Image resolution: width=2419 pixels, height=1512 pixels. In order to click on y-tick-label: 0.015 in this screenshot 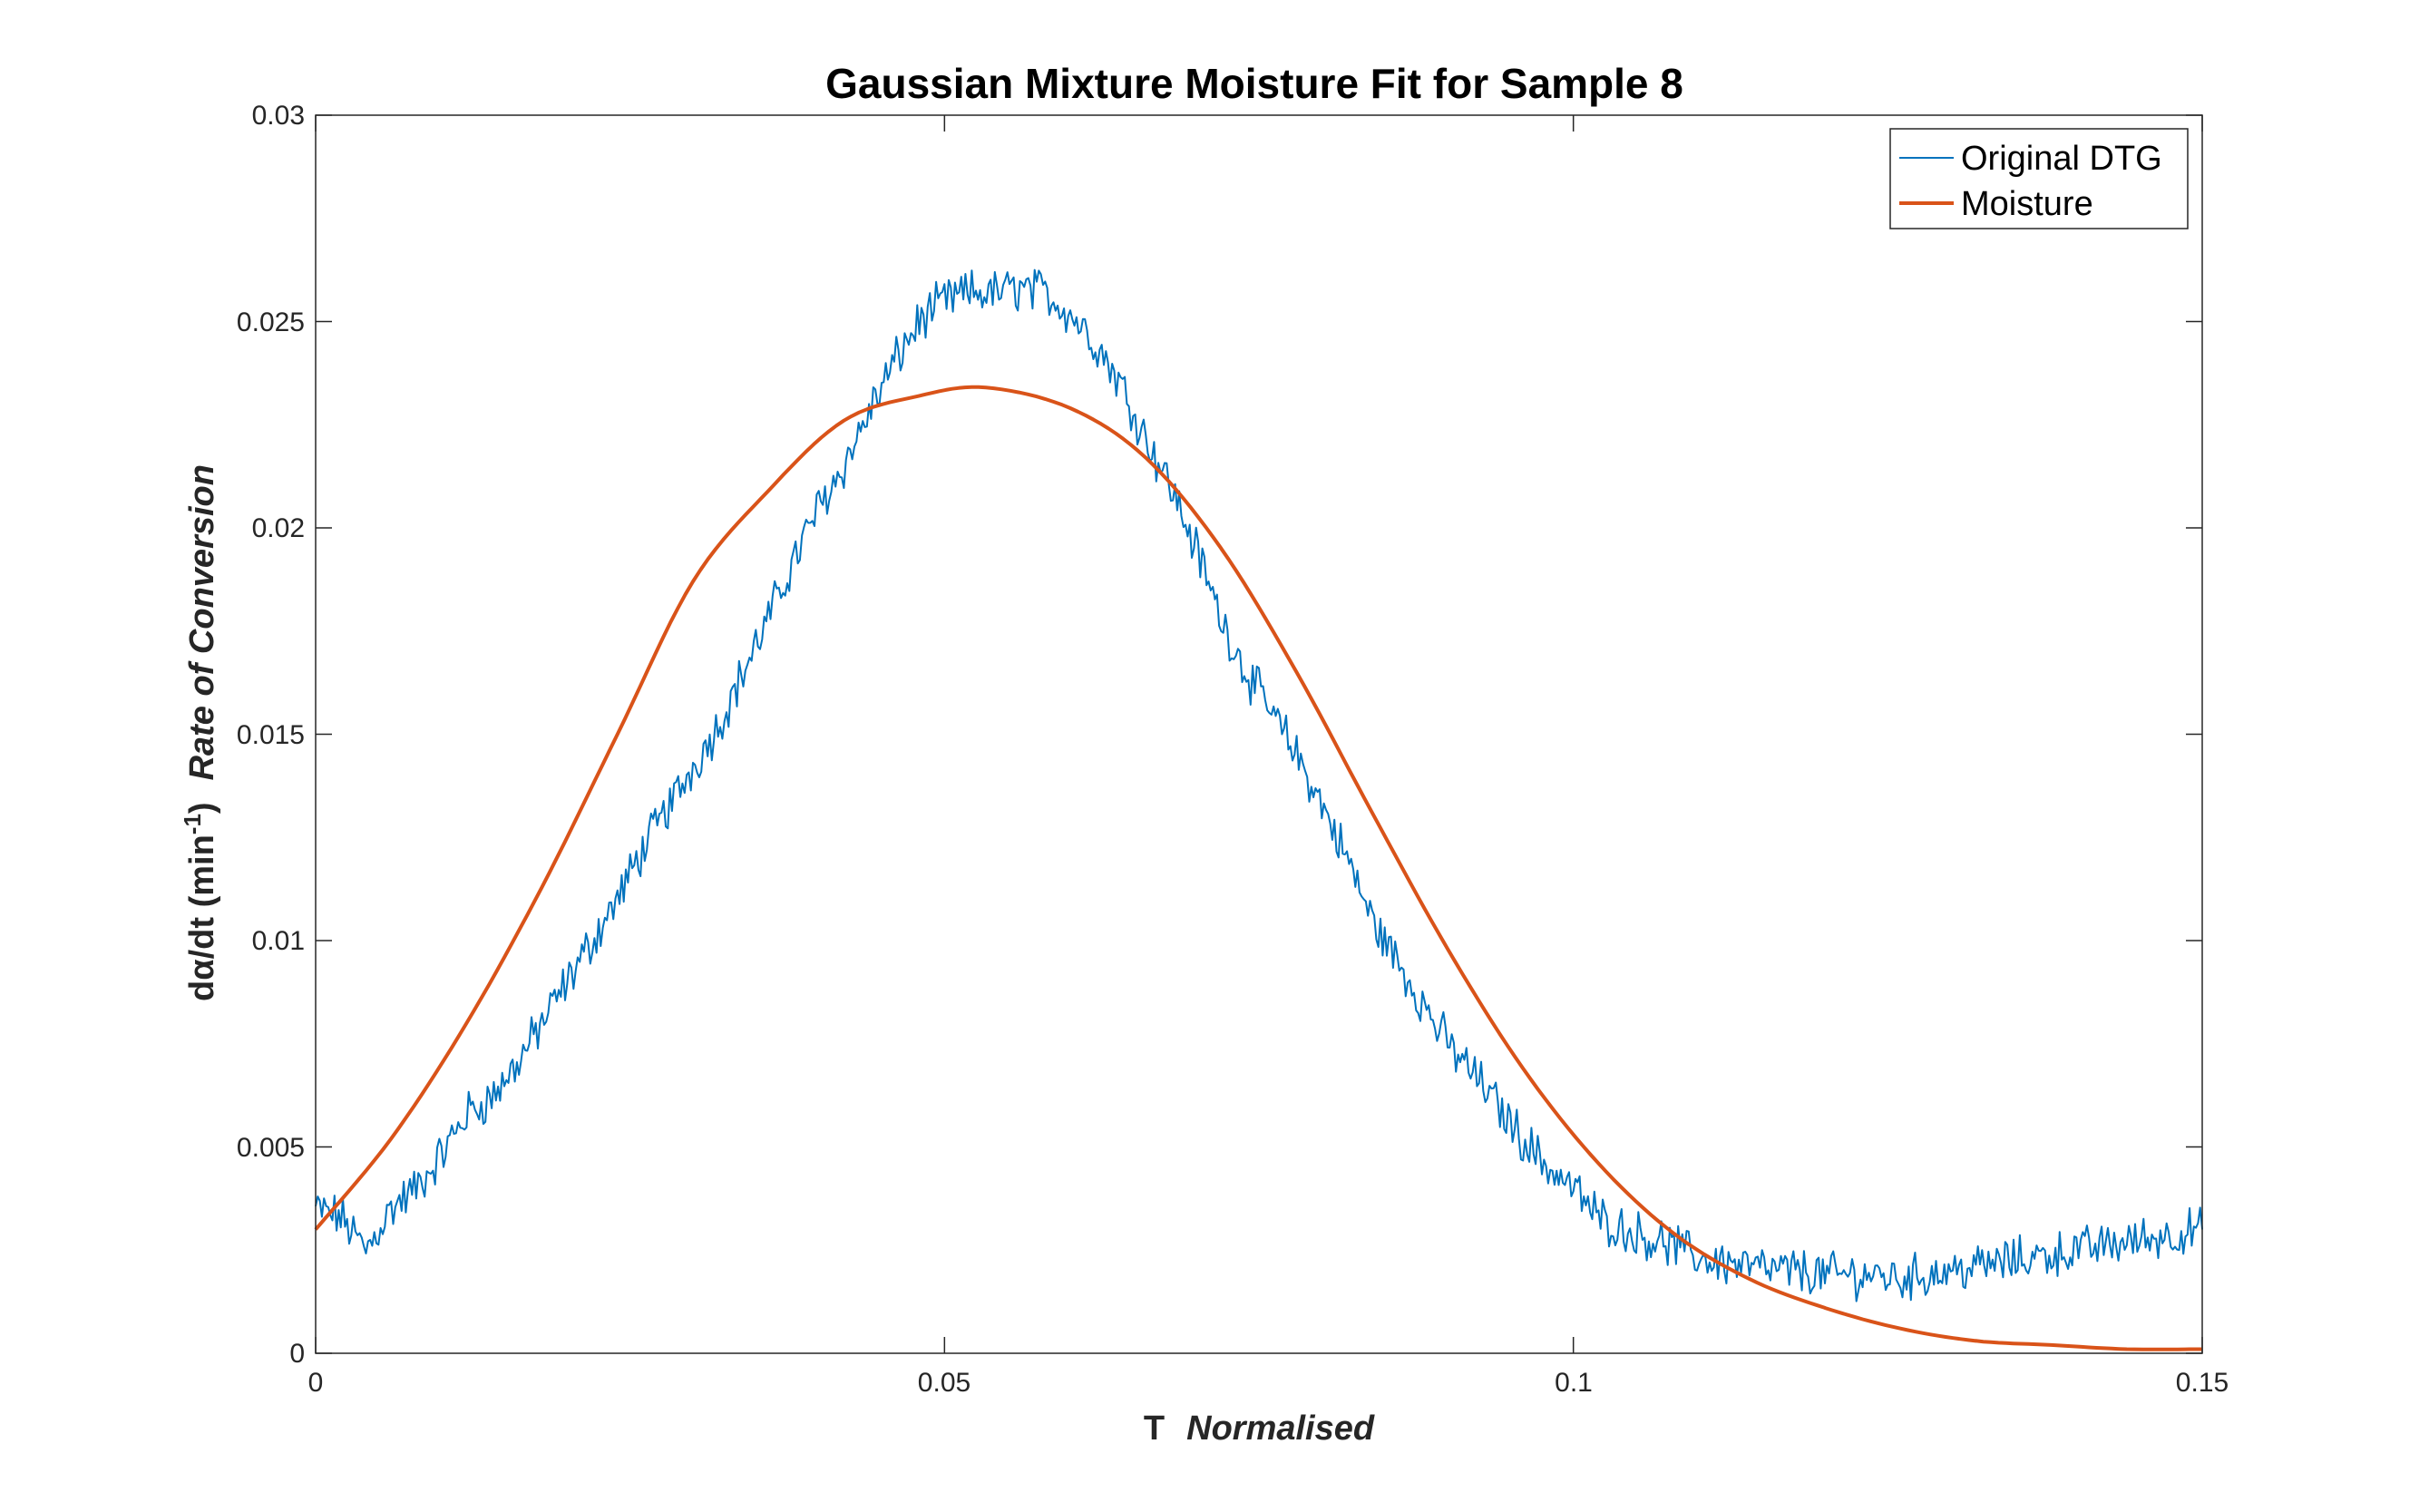, I will do `click(271, 735)`.